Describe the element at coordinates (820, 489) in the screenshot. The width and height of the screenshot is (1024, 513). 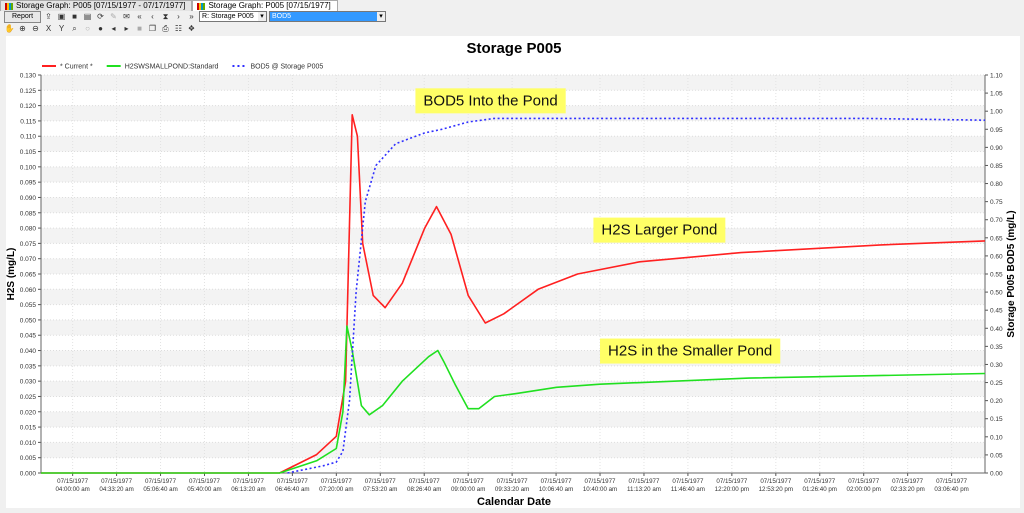
I see `x-tick-time: 01:26:40 pm` at that location.